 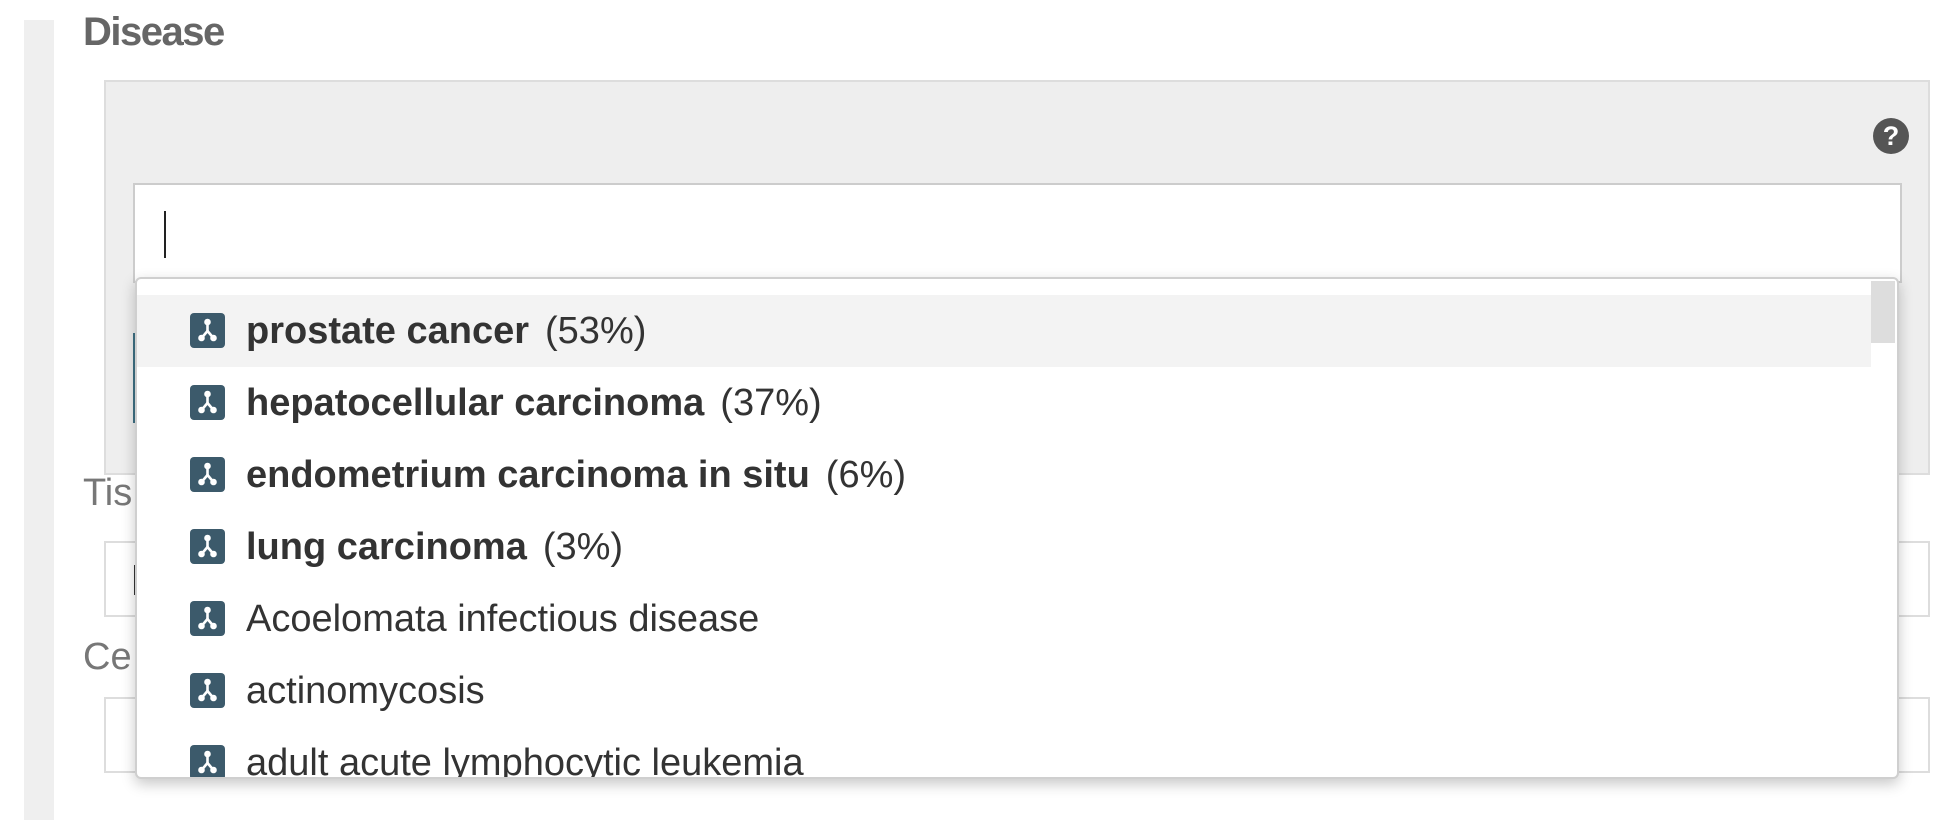 I want to click on dropdown-item-text: actinomycosis, so click(x=365, y=691).